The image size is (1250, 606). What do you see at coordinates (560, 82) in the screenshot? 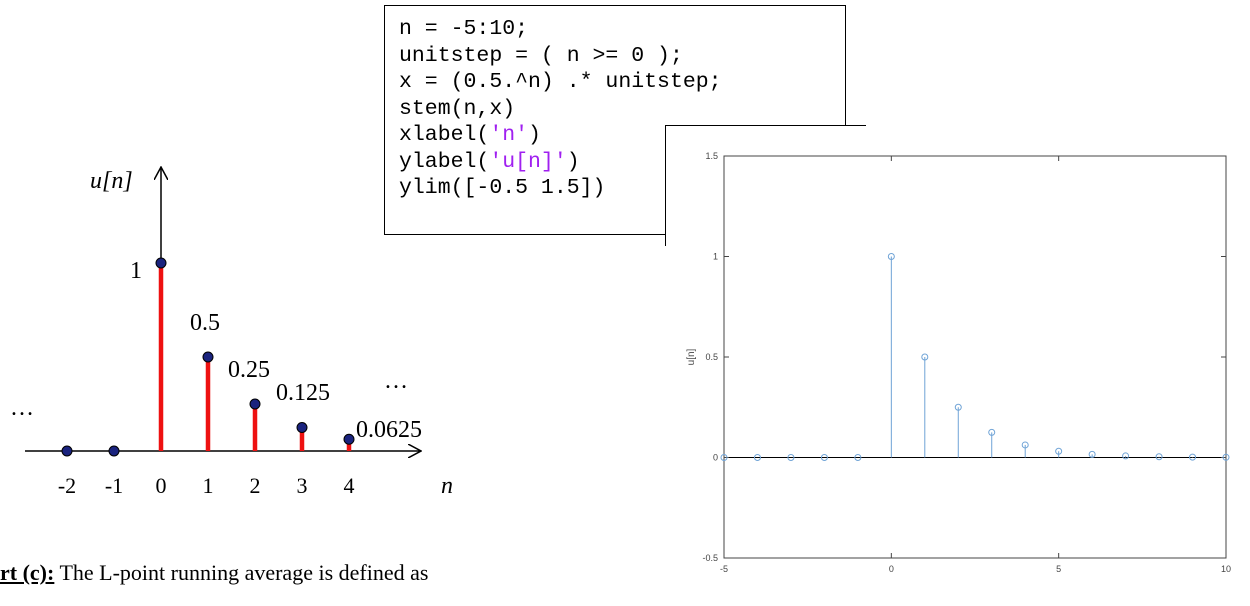
I see `code-token: x = (0.5.^n) .* unitstep;` at bounding box center [560, 82].